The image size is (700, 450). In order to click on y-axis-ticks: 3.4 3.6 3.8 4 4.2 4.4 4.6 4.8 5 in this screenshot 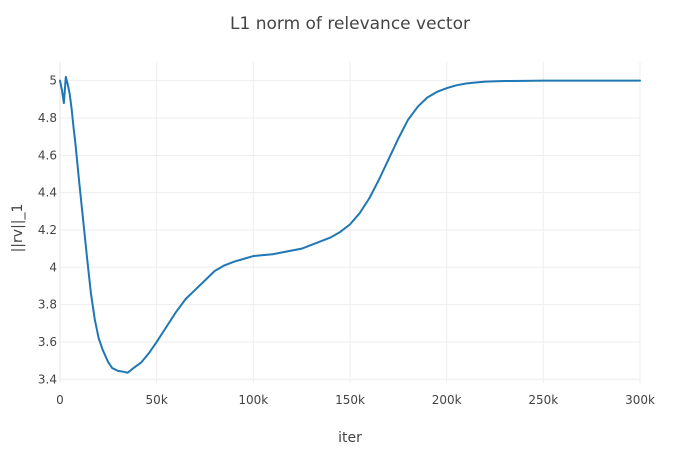, I will do `click(47, 230)`.